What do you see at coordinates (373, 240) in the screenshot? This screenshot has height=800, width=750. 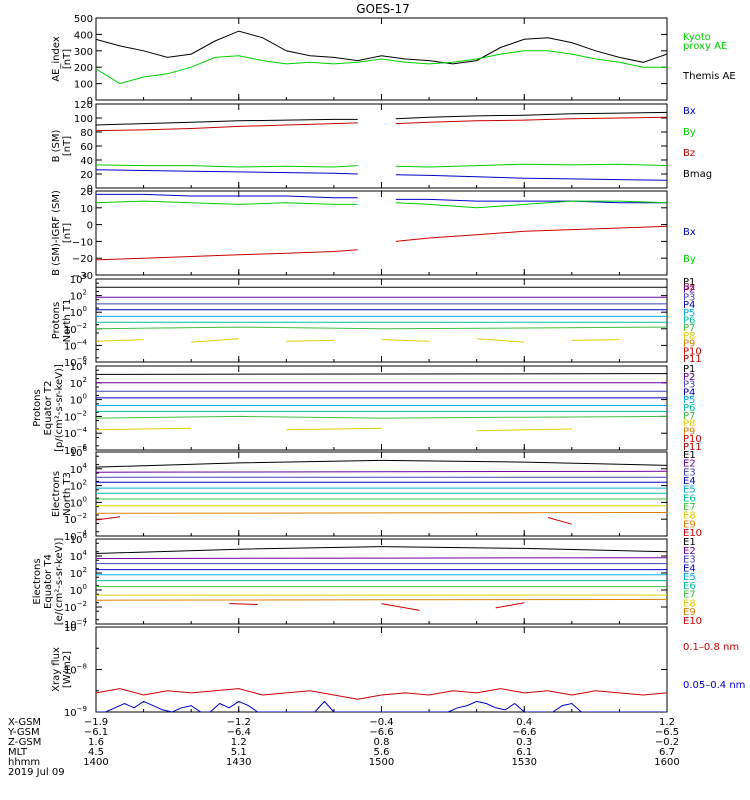 I see `panel-3: −30 −20 −10 0 10 20 B (SM)-IGRF (SM) [nT] Bx By Bz` at bounding box center [373, 240].